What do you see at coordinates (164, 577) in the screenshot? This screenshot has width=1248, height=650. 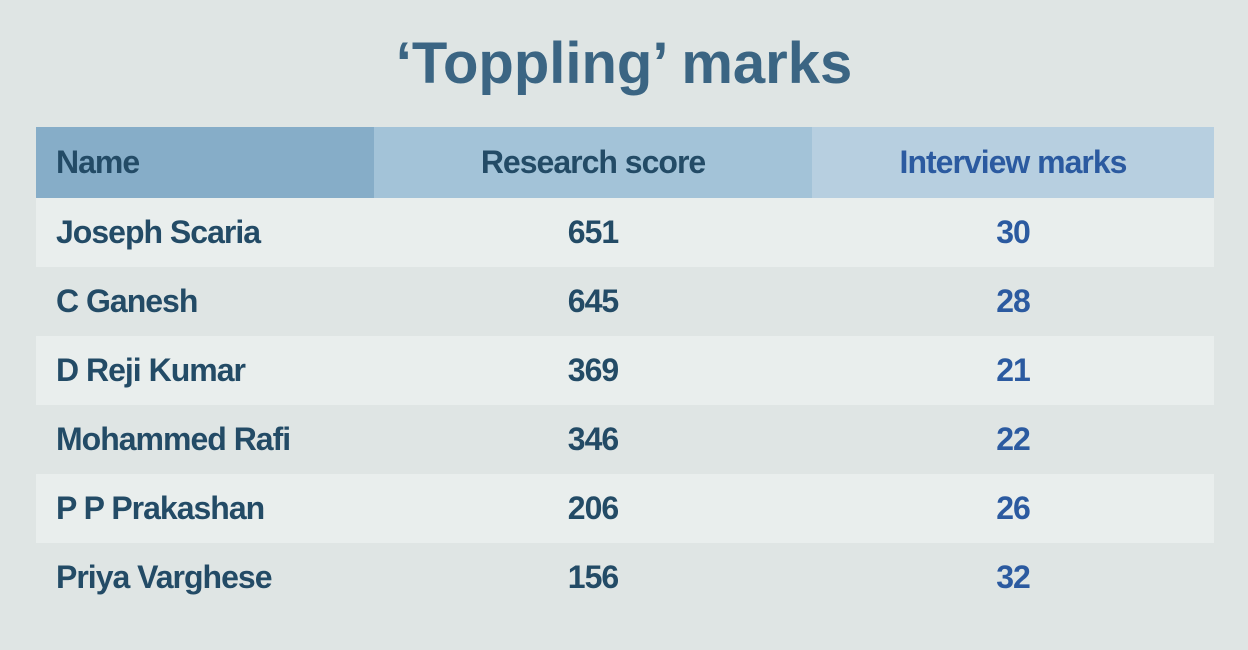 I see `table-cell: Priya Varghese` at bounding box center [164, 577].